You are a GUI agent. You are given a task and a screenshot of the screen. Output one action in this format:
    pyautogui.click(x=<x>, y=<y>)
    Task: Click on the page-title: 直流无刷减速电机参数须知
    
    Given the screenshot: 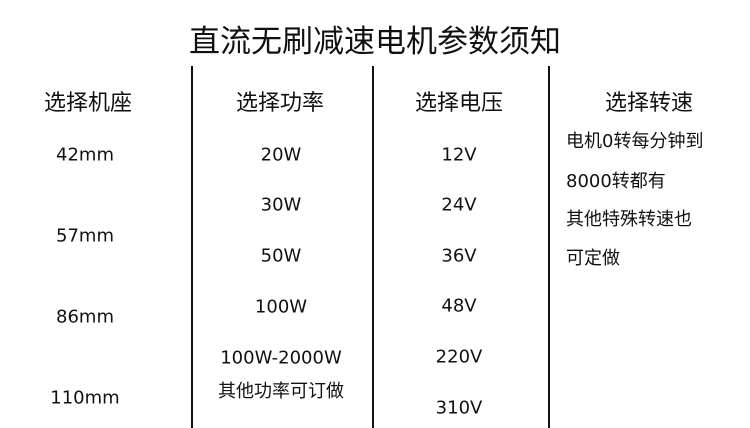 What is the action you would take?
    pyautogui.click(x=375, y=42)
    